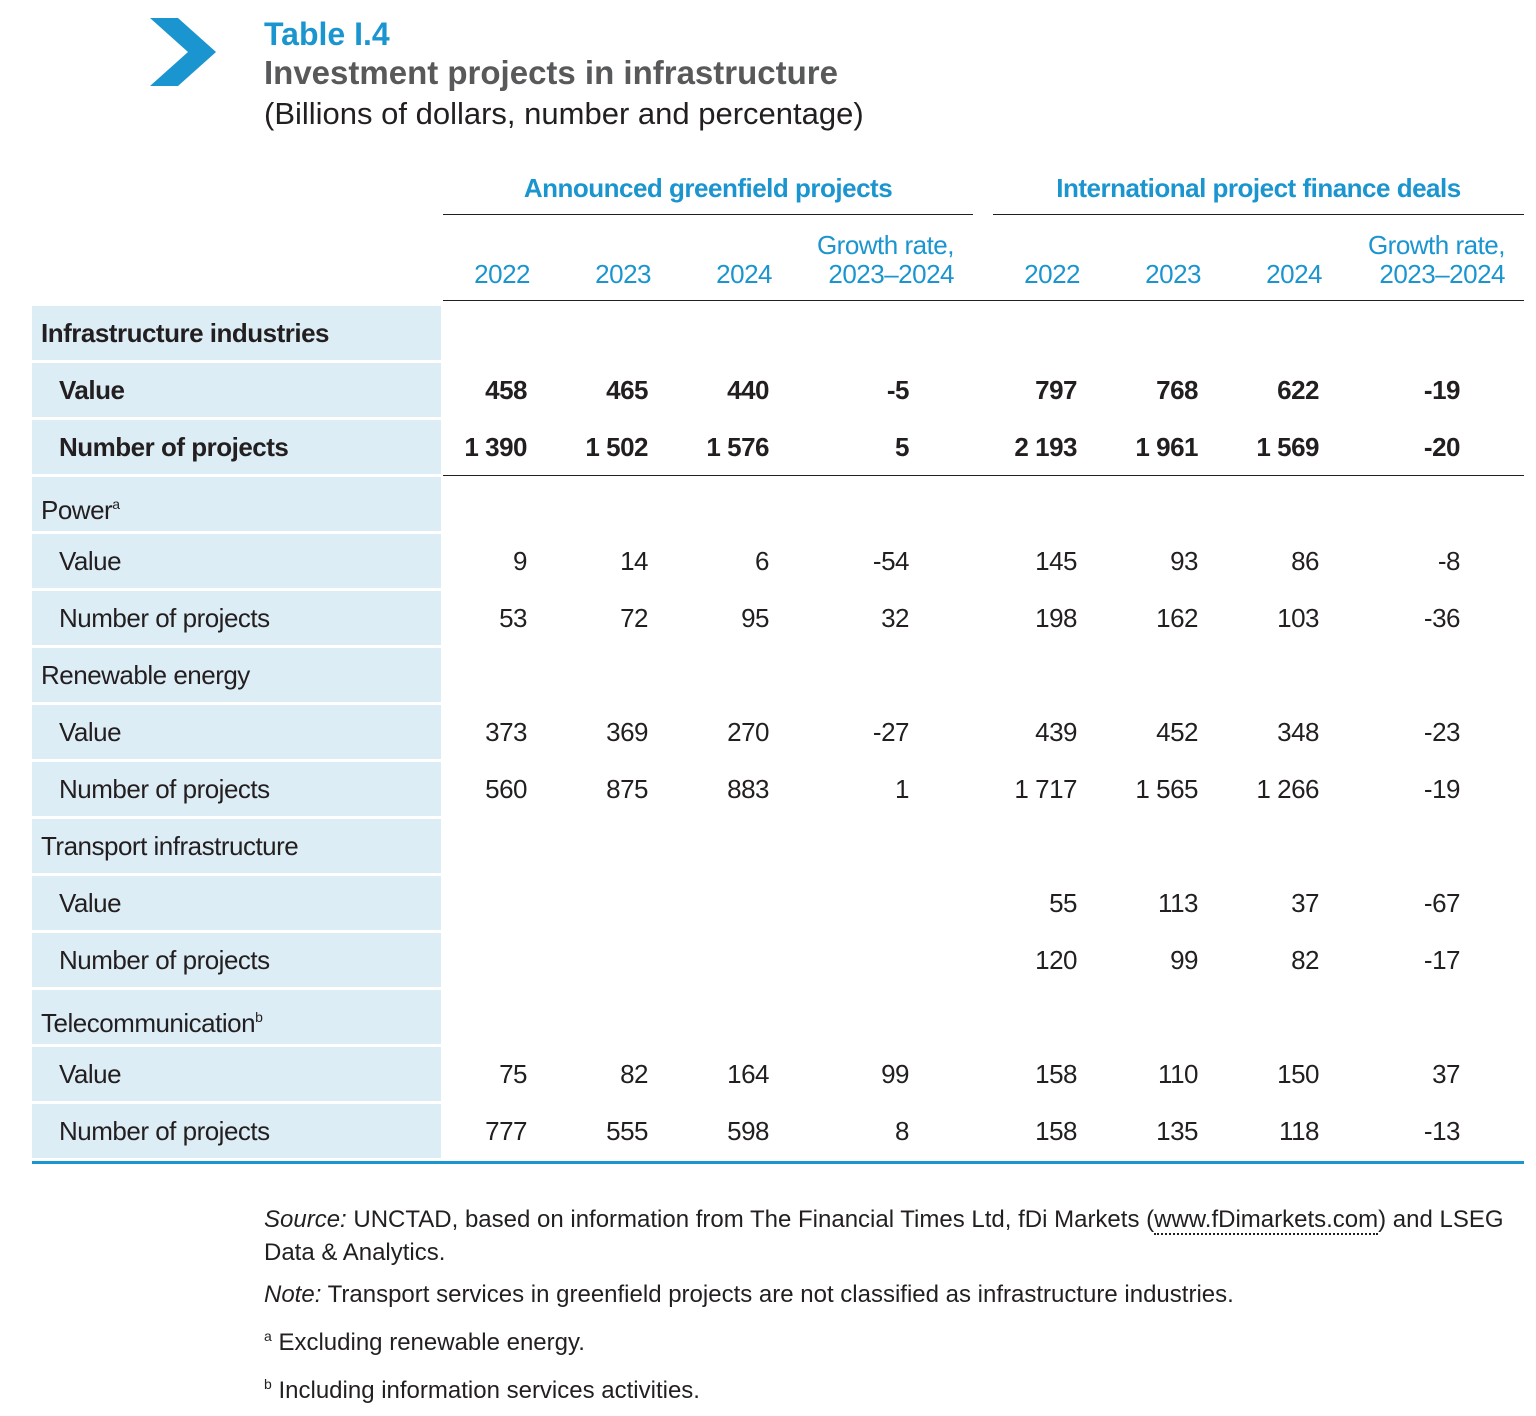  What do you see at coordinates (902, 789) in the screenshot?
I see `cell-growth-greenfield: 1` at bounding box center [902, 789].